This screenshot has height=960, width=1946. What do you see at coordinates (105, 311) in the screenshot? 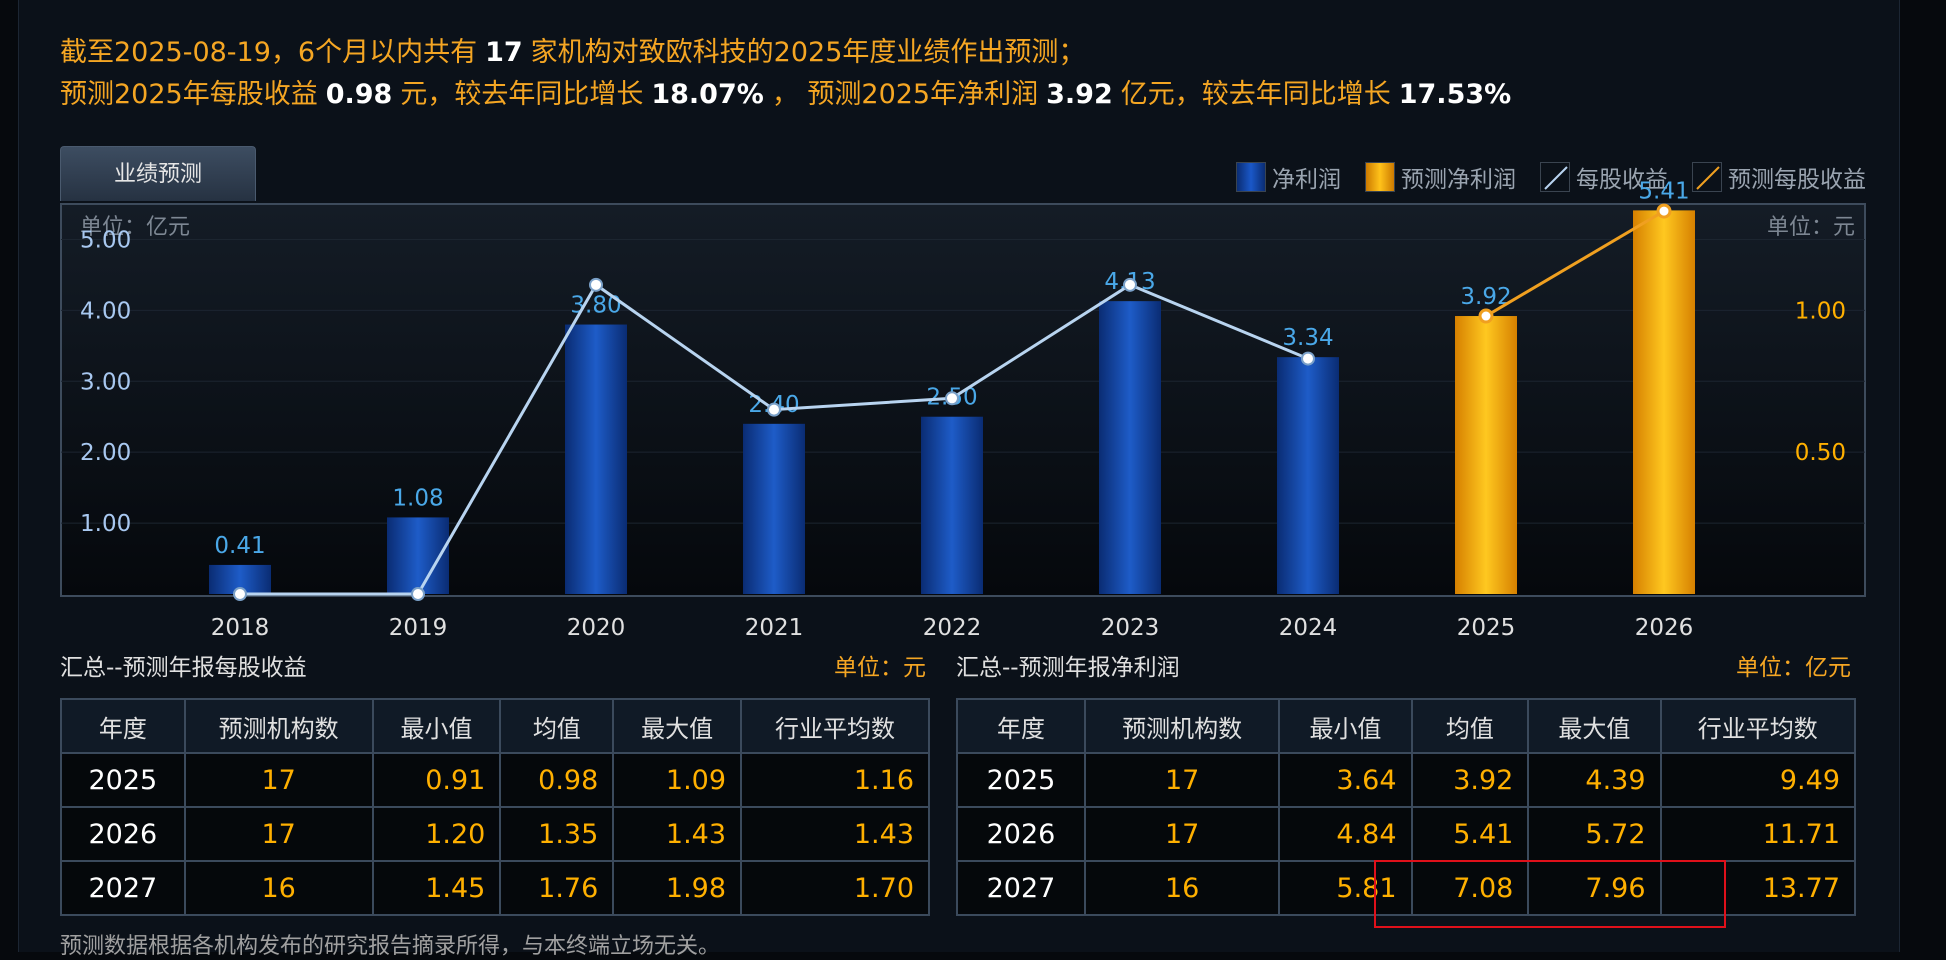
I see `left-axis-tick-label: 4.00` at bounding box center [105, 311].